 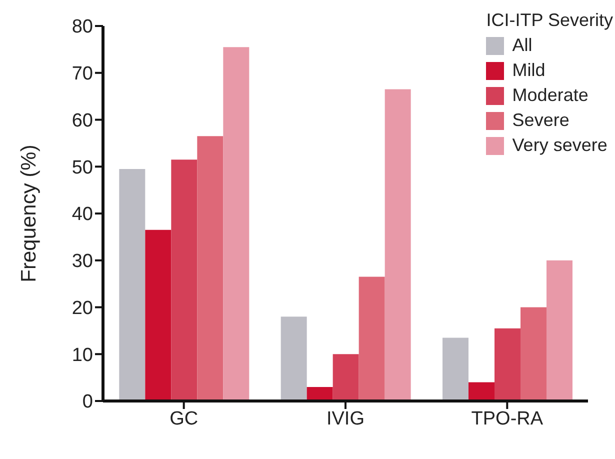 What do you see at coordinates (28, 213) in the screenshot?
I see `y-axis-title: Frequency (%)` at bounding box center [28, 213].